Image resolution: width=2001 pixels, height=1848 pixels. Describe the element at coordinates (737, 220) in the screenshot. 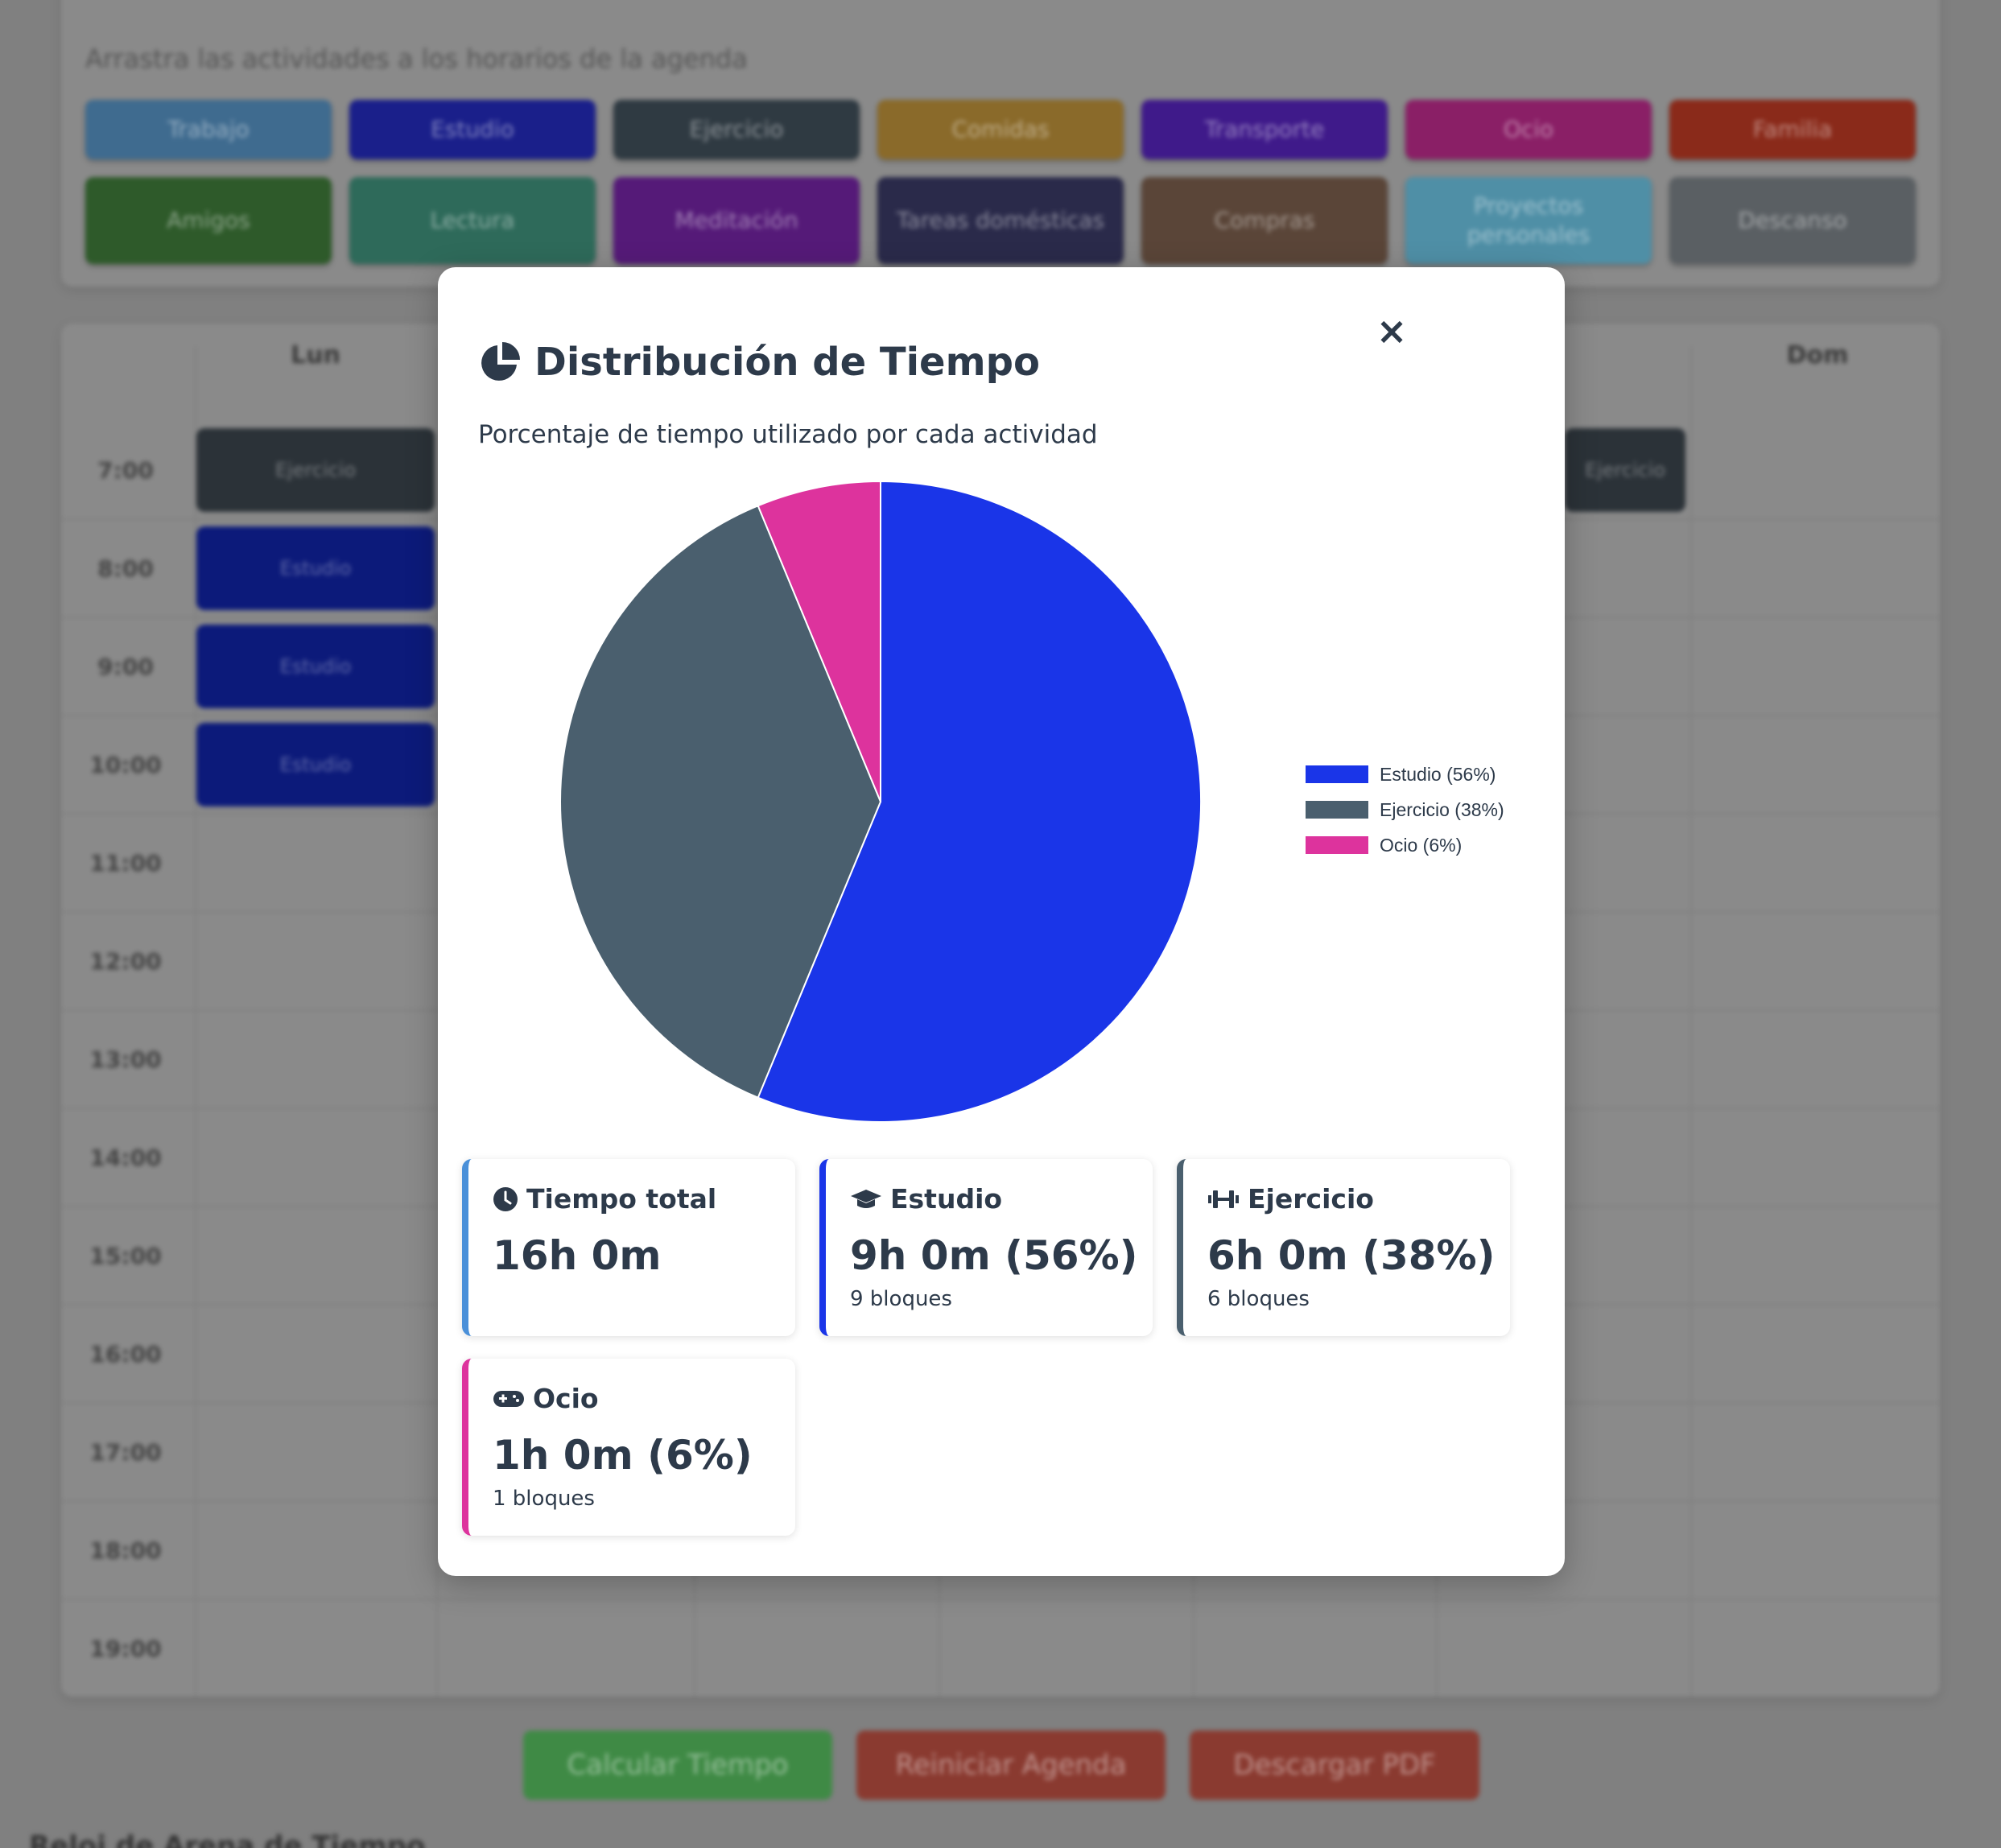

I see `activity-meditacion: Meditación` at that location.